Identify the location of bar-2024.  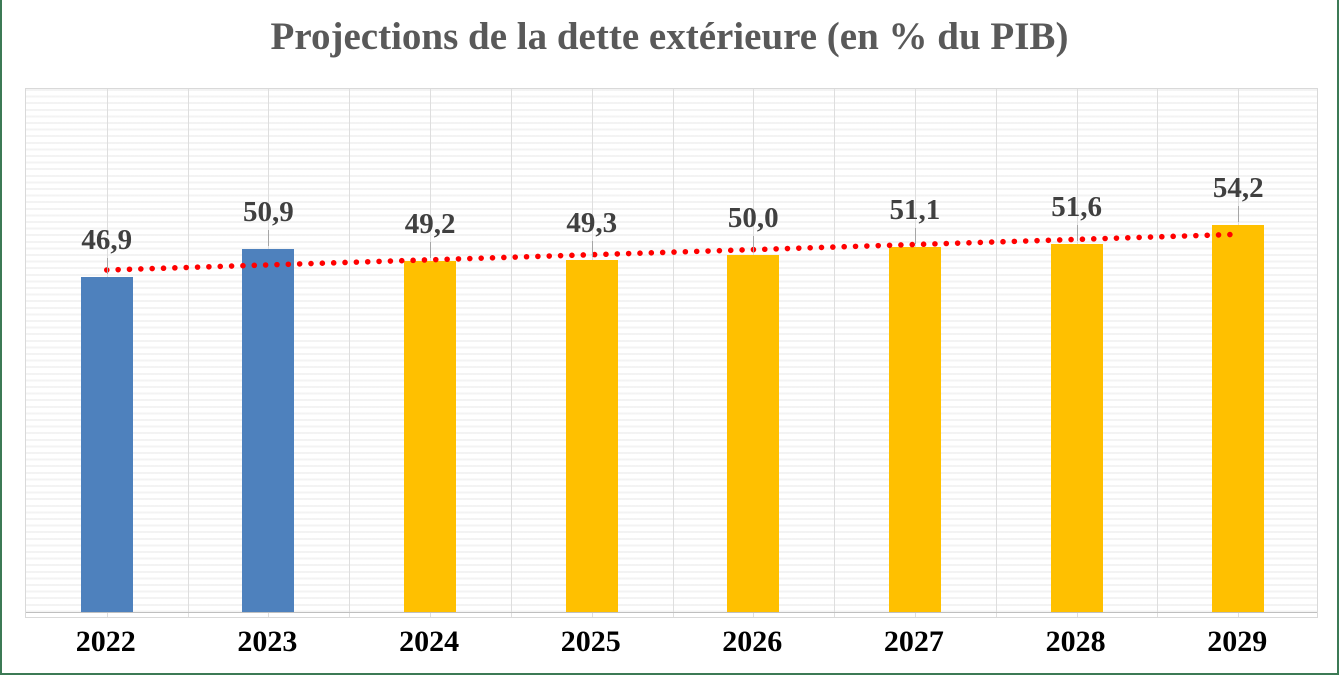
(430, 436).